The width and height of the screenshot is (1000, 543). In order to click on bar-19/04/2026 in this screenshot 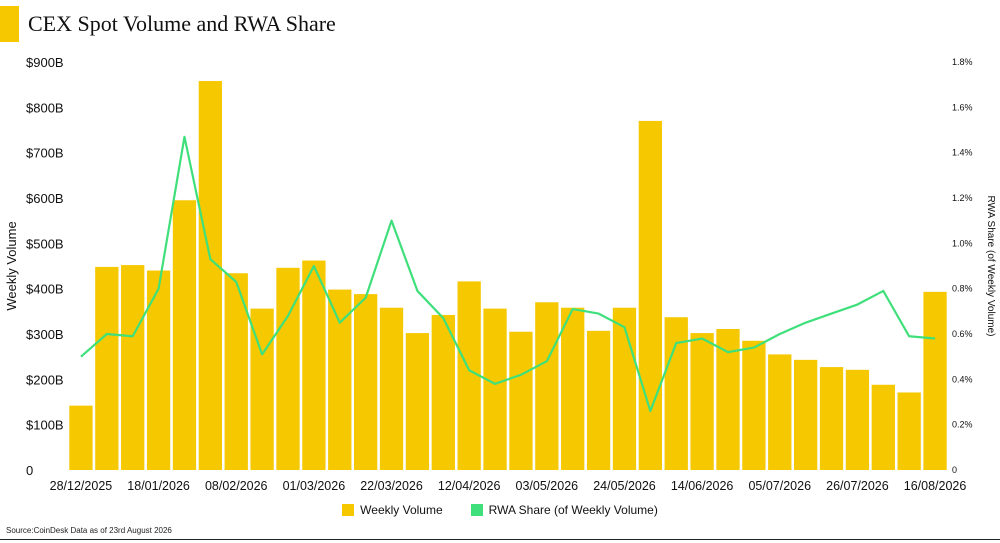, I will do `click(495, 389)`.